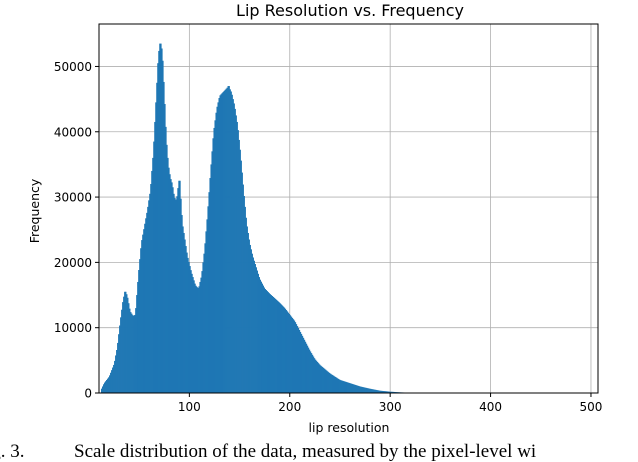  I want to click on y-tick-label: 0, so click(88, 394).